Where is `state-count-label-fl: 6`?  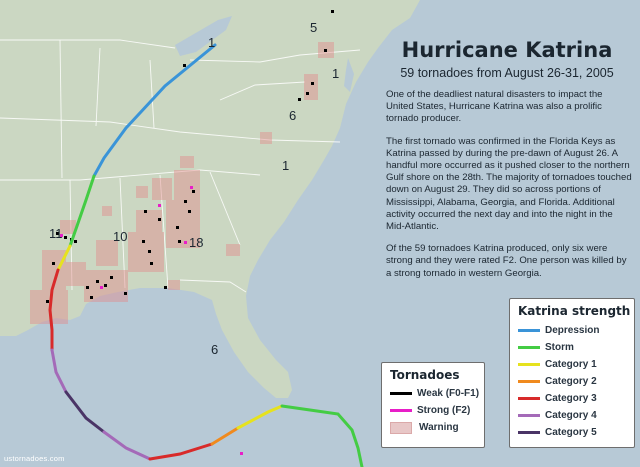 state-count-label-fl: 6 is located at coordinates (215, 349).